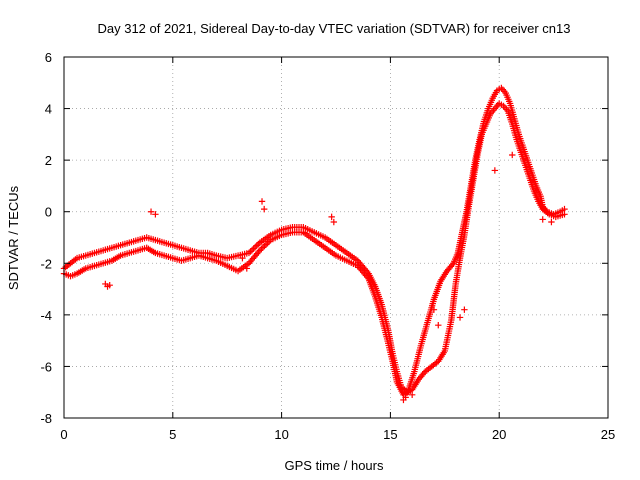 The image size is (640, 480). What do you see at coordinates (499, 434) in the screenshot?
I see `x-tick-label: 20` at bounding box center [499, 434].